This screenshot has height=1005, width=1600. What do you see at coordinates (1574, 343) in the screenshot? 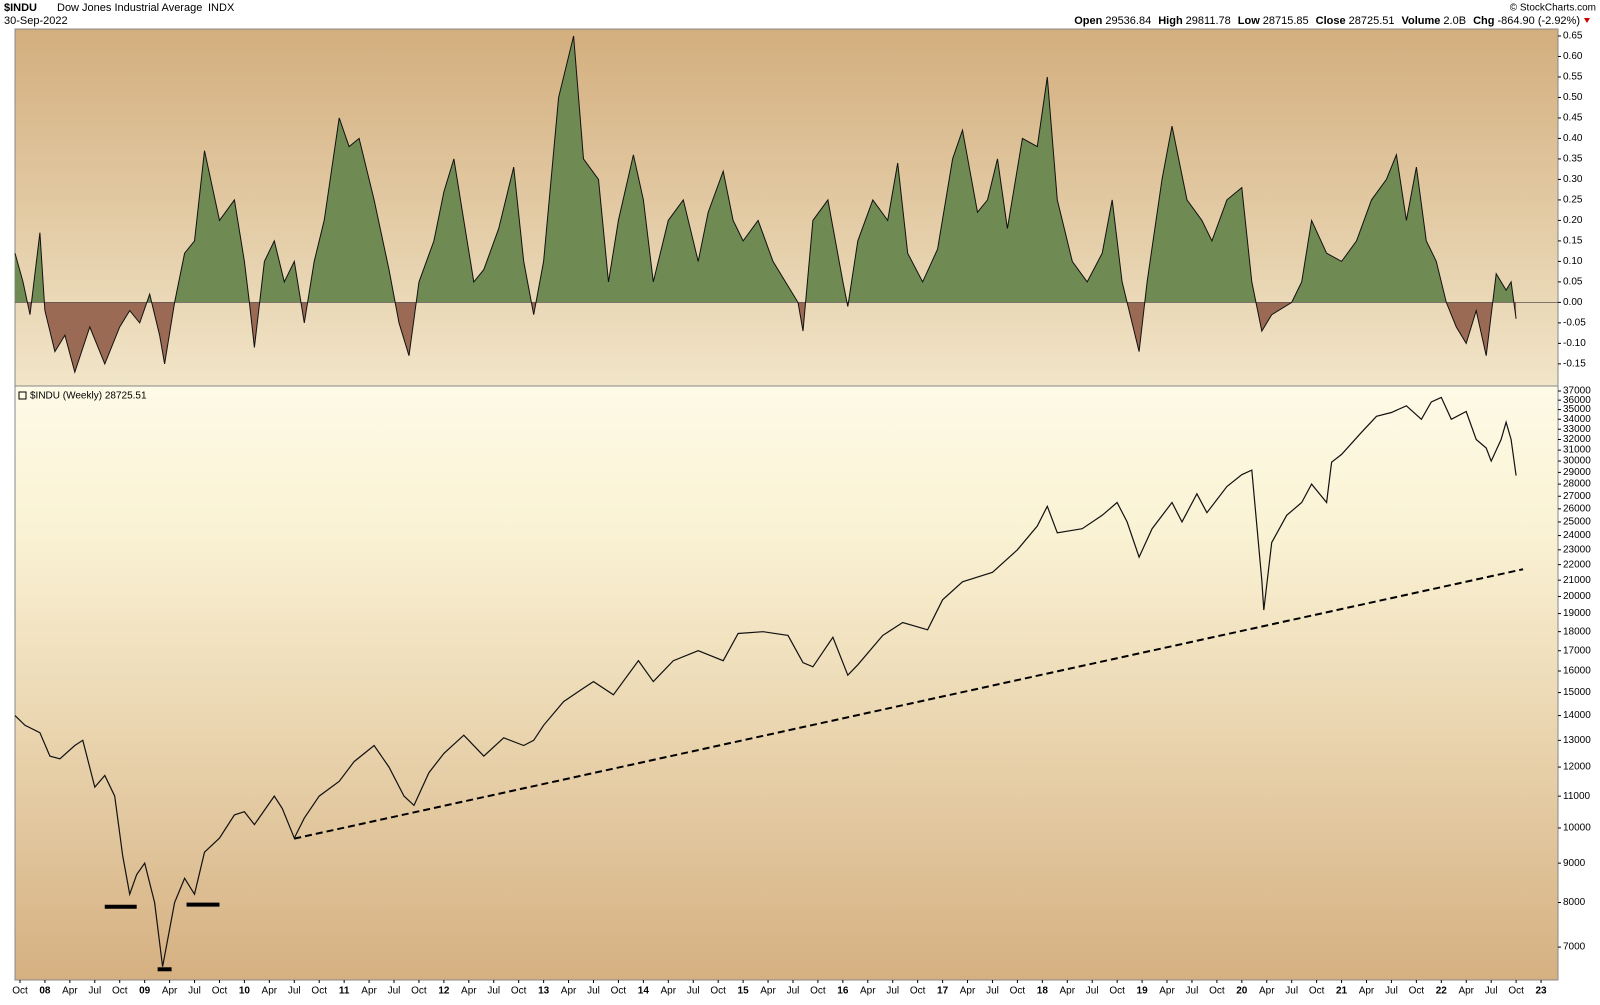
I see `y-tick-label: -0.10` at bounding box center [1574, 343].